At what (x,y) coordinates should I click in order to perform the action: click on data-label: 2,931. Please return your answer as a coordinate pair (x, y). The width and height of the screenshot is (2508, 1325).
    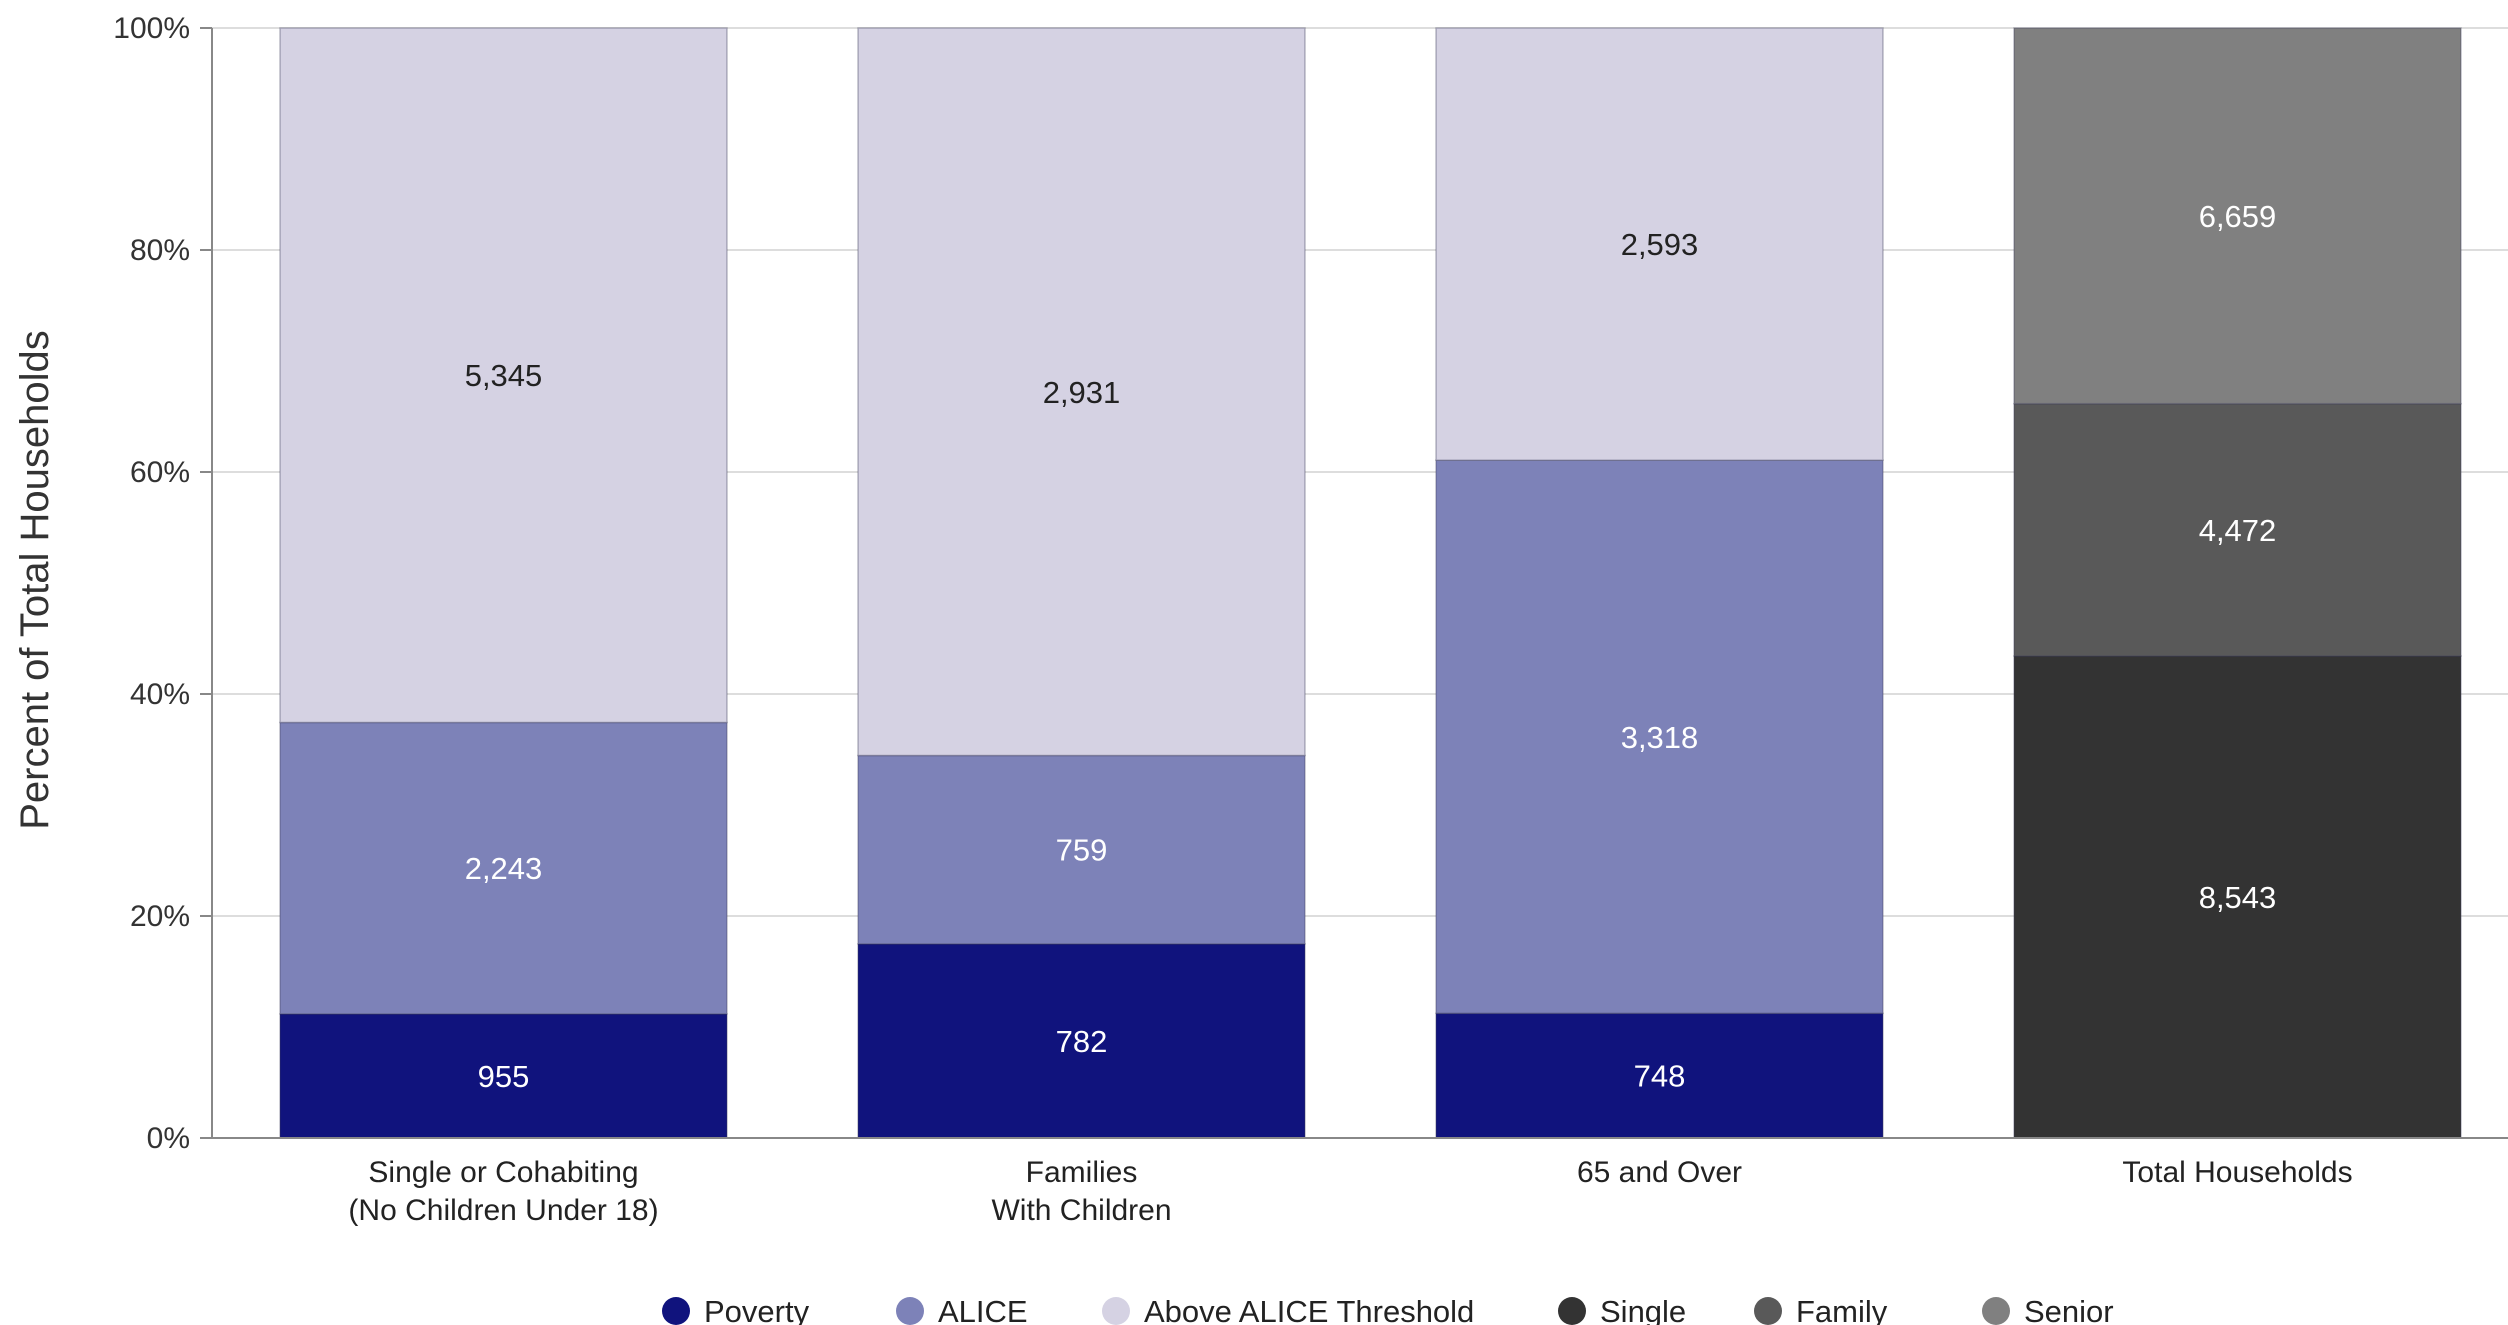
    Looking at the image, I should click on (1082, 392).